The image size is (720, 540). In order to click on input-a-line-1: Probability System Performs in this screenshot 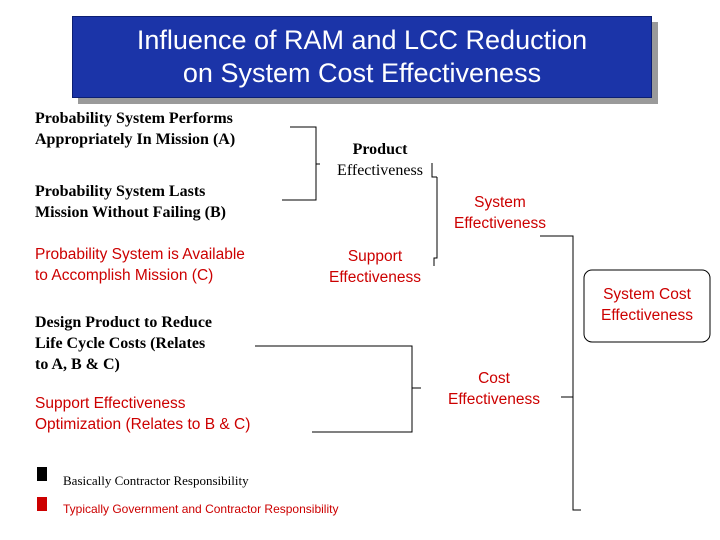, I will do `click(134, 118)`.